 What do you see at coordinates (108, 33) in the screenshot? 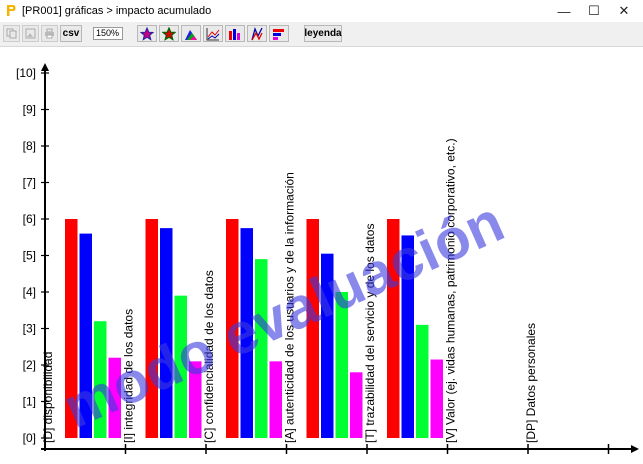
I see `zoom-input: 150%` at bounding box center [108, 33].